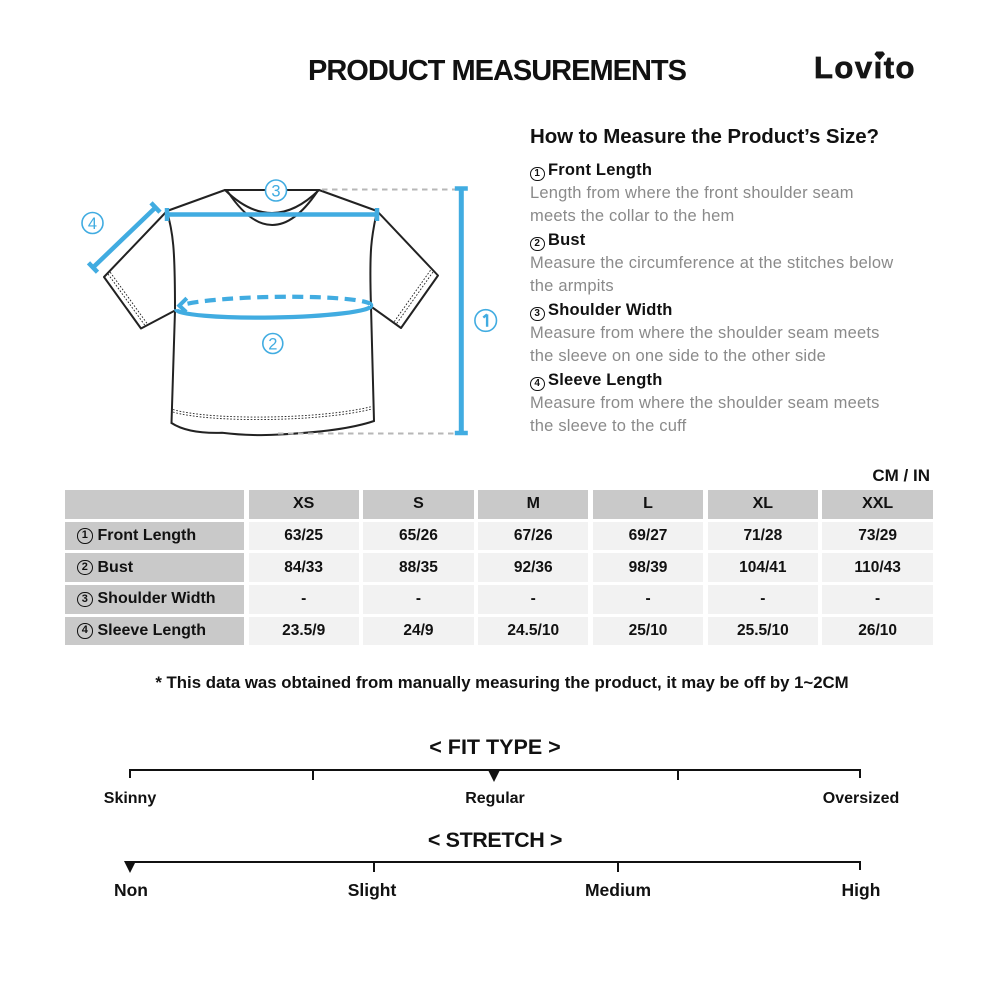 This screenshot has height=1000, width=1000. What do you see at coordinates (275, 191) in the screenshot?
I see `svg-text: 3` at bounding box center [275, 191].